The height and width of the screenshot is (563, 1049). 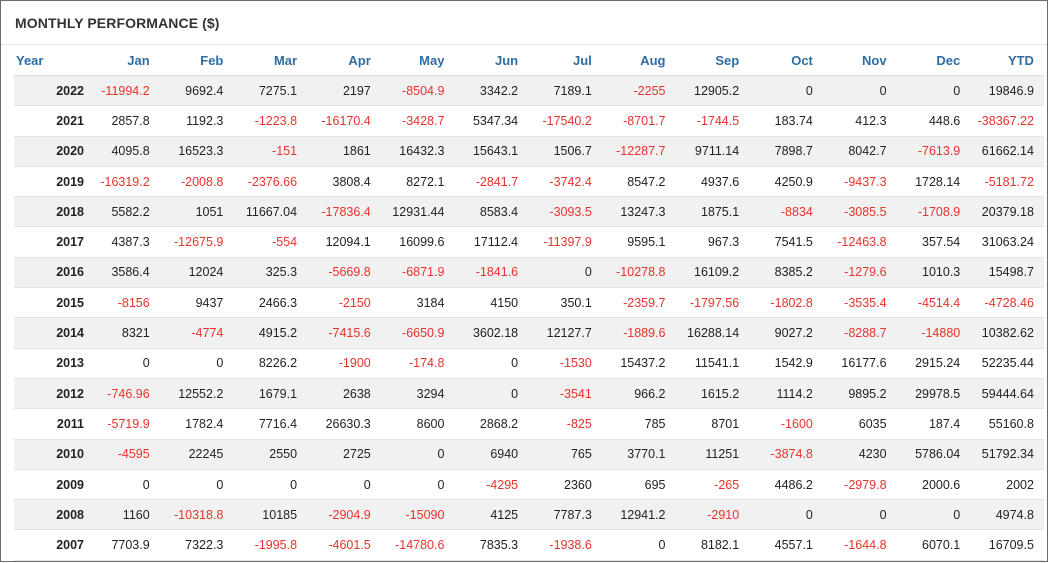 I want to click on column-header-apr: Apr, so click(x=344, y=60).